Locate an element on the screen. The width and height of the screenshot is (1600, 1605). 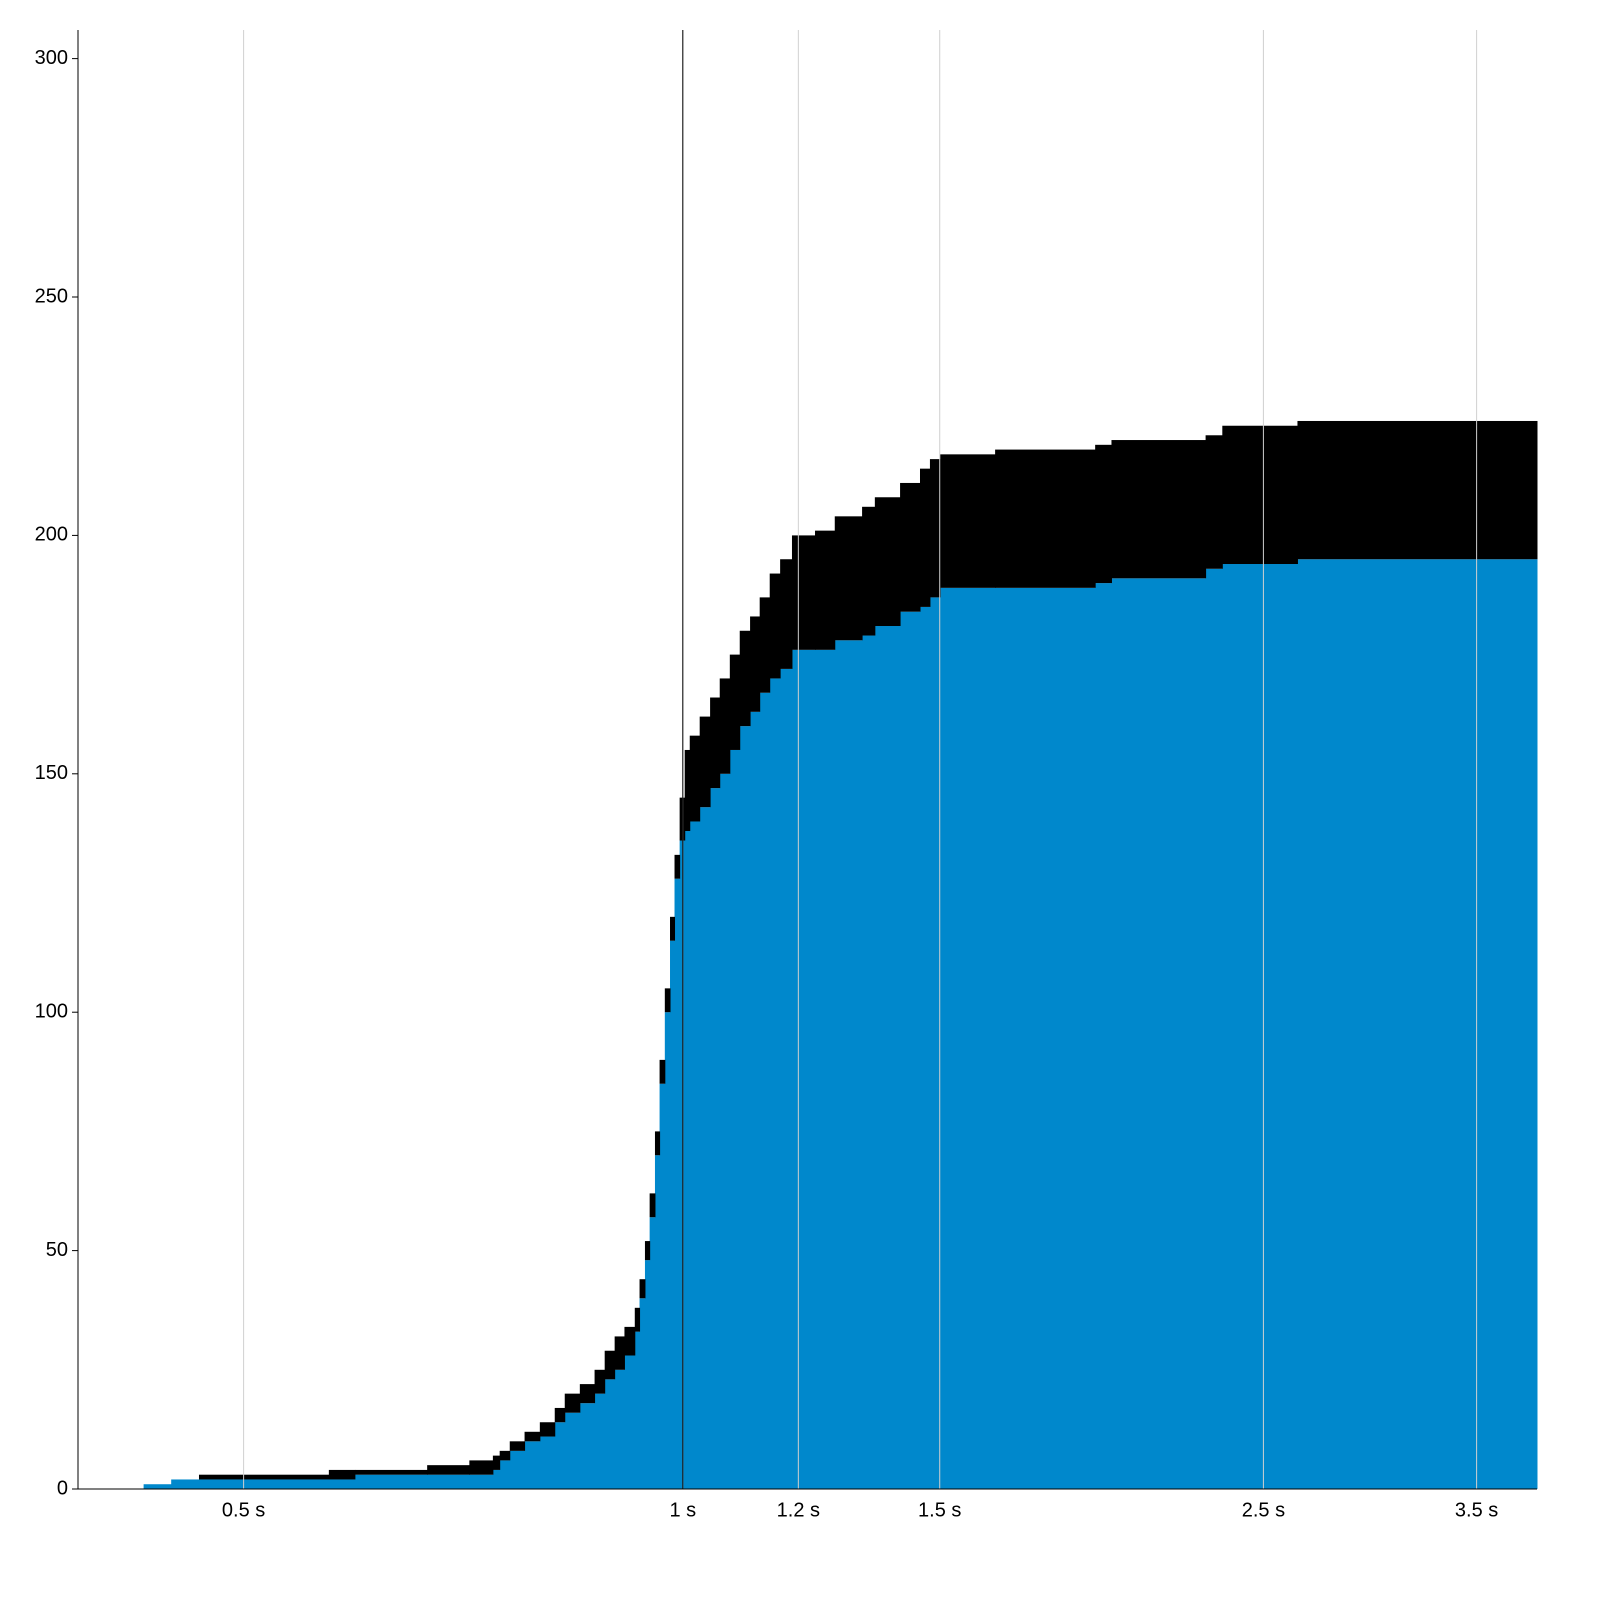
y-tick-label: 200 is located at coordinates (51, 535).